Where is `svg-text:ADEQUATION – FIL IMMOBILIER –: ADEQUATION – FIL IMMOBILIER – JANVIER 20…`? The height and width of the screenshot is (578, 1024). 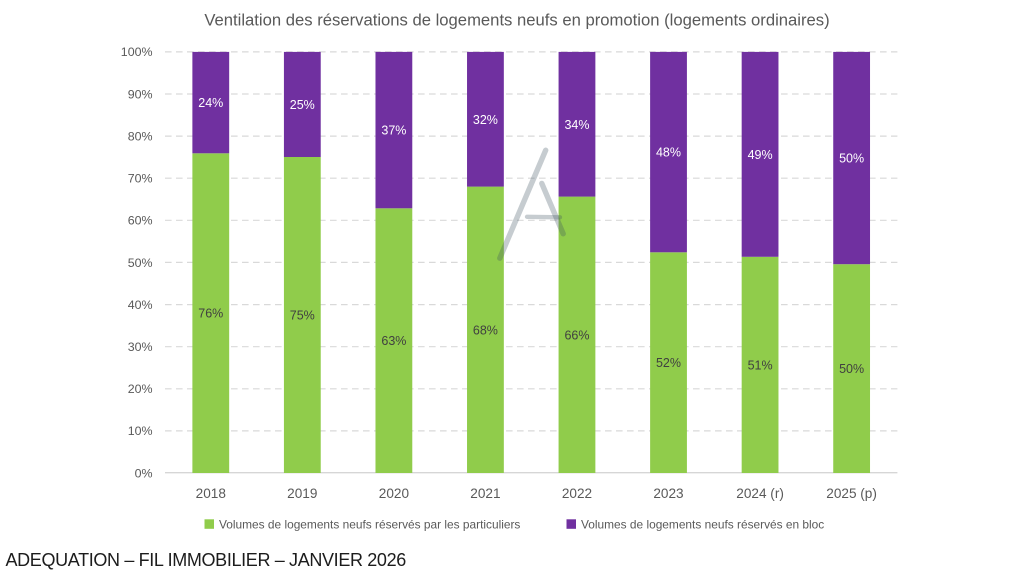
svg-text:ADEQUATION – FIL IMMOBILIER –: ADEQUATION – FIL IMMOBILIER – JANVIER 20… is located at coordinates (206, 560).